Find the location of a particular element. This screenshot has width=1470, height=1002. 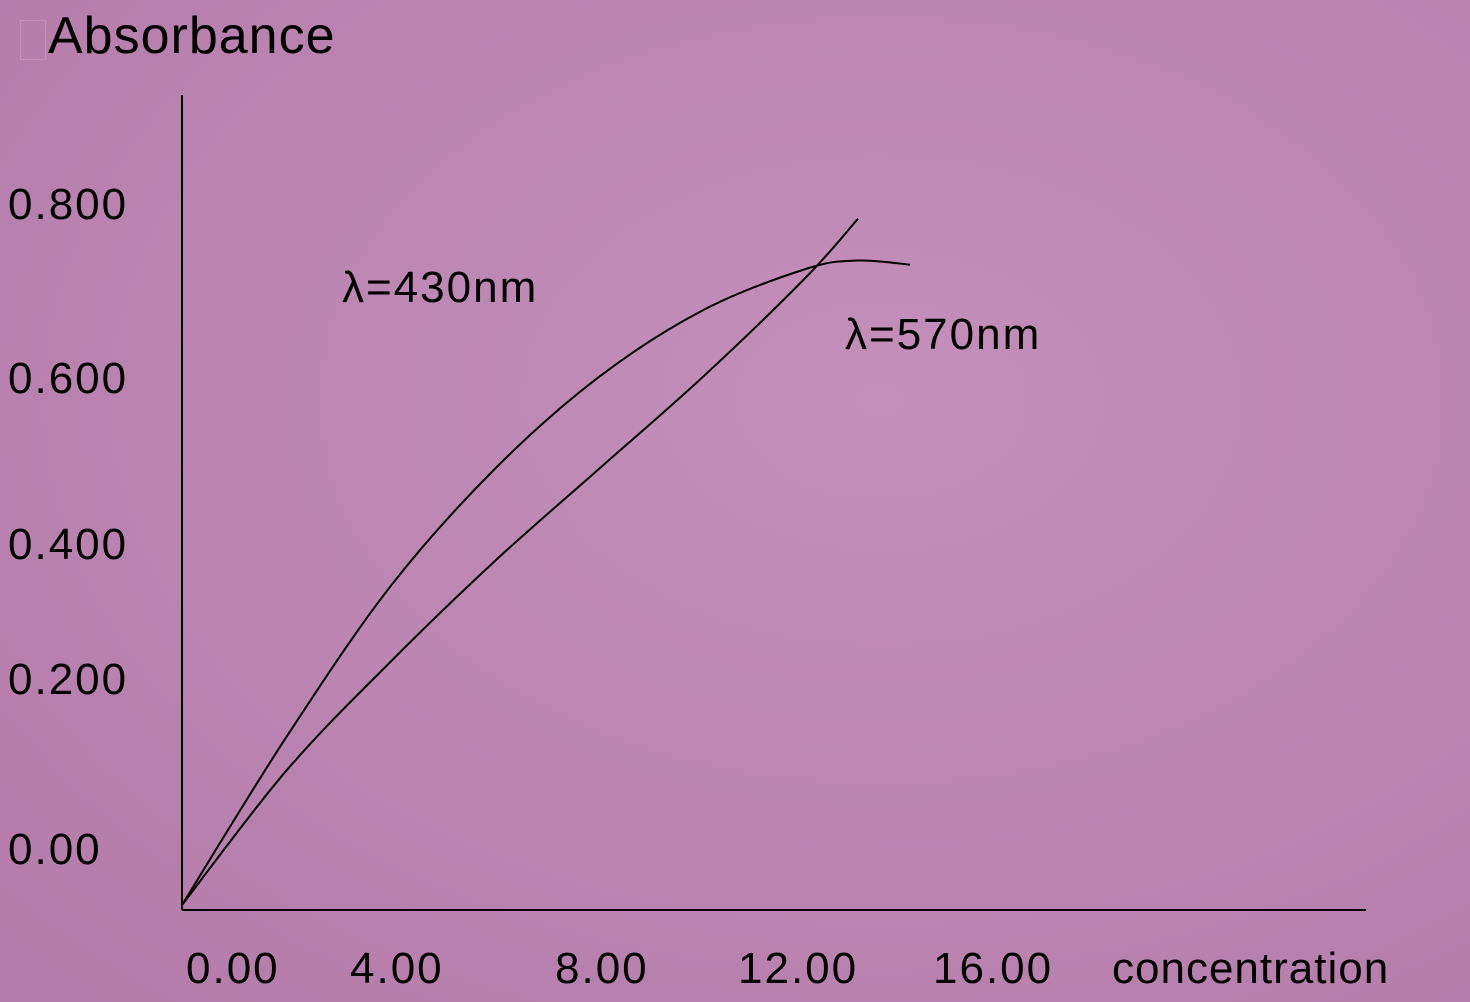

x-tick-label: 8.00 is located at coordinates (602, 968).